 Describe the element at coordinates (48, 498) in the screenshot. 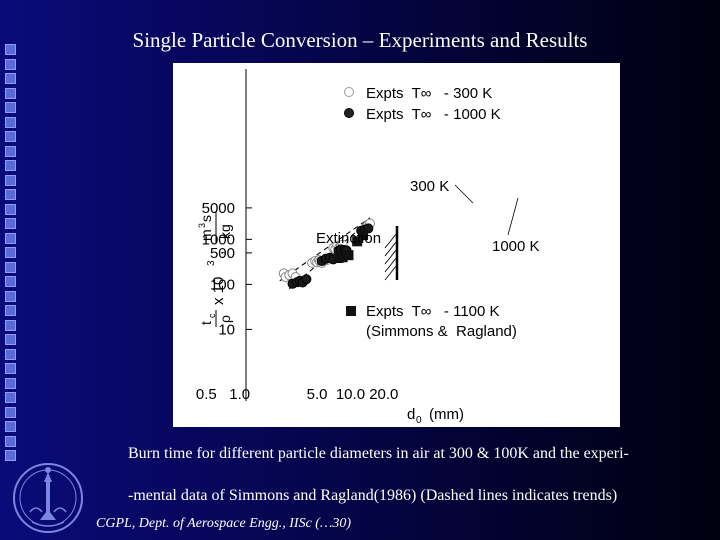

I see `institute-emblem-icon` at that location.